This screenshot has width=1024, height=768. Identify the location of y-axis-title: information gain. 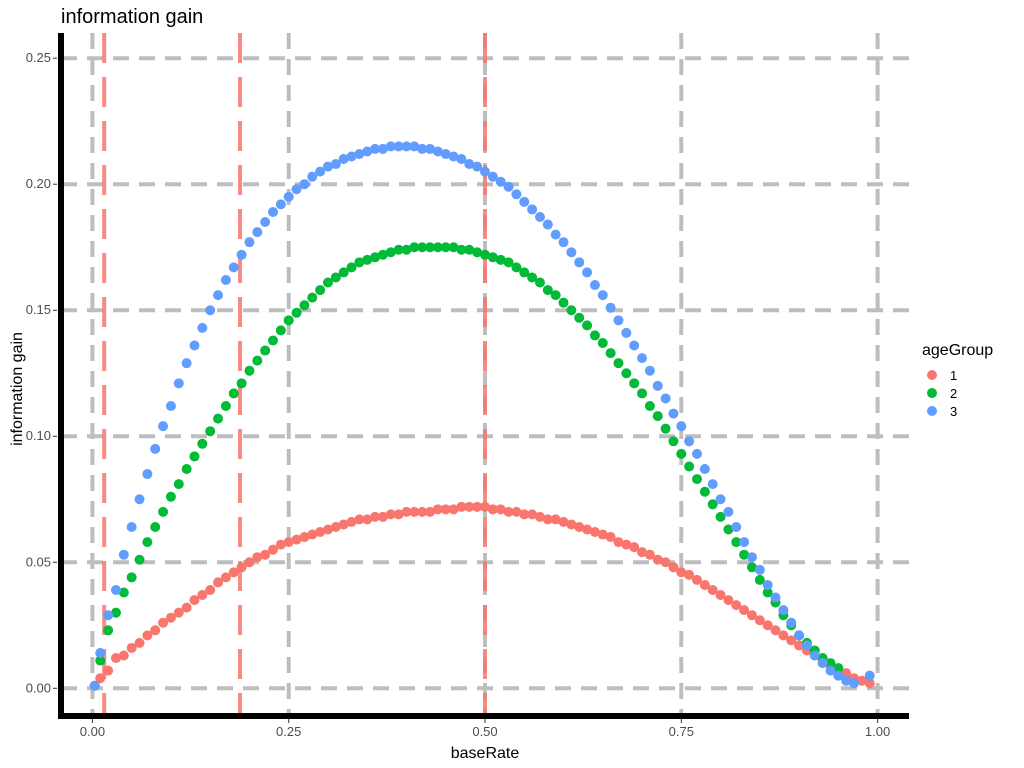
(17, 389).